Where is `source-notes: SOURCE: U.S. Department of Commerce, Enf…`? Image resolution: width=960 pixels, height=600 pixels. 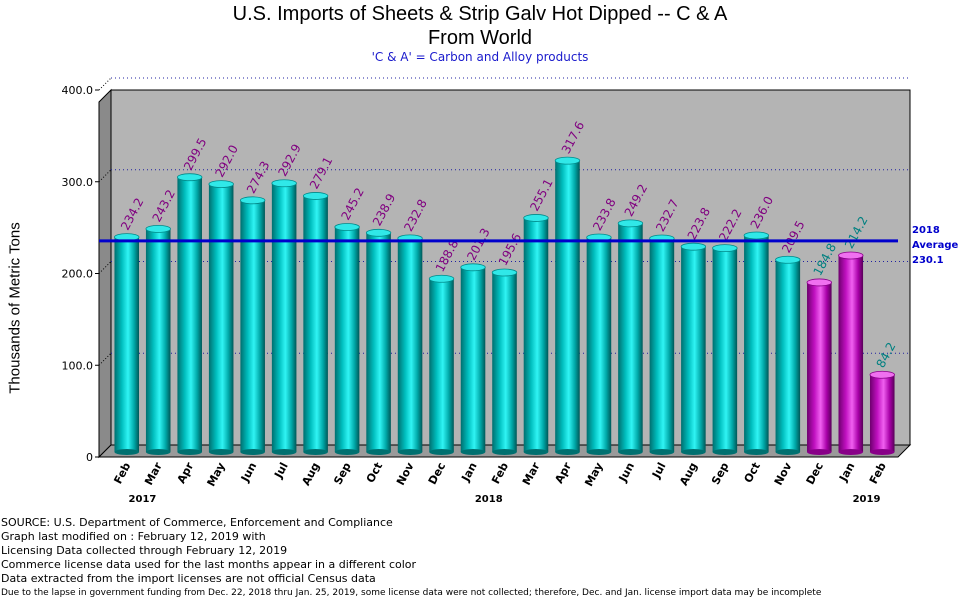 source-notes: SOURCE: U.S. Department of Commerce, Enf… is located at coordinates (480, 558).